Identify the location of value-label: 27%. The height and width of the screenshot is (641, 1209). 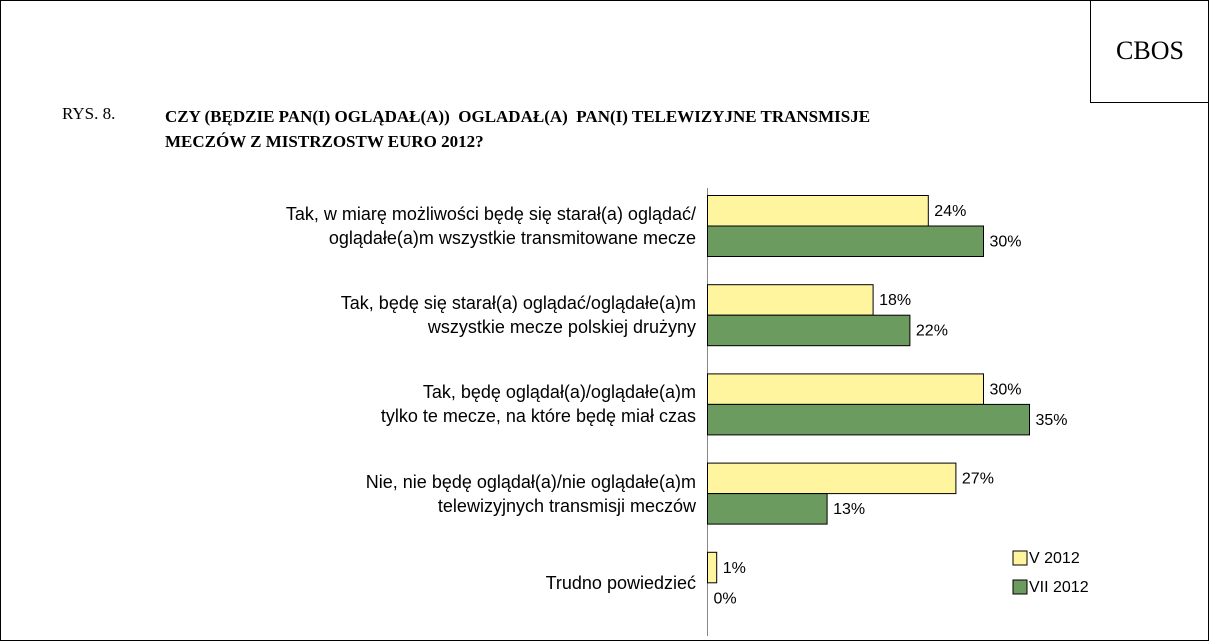
(978, 479).